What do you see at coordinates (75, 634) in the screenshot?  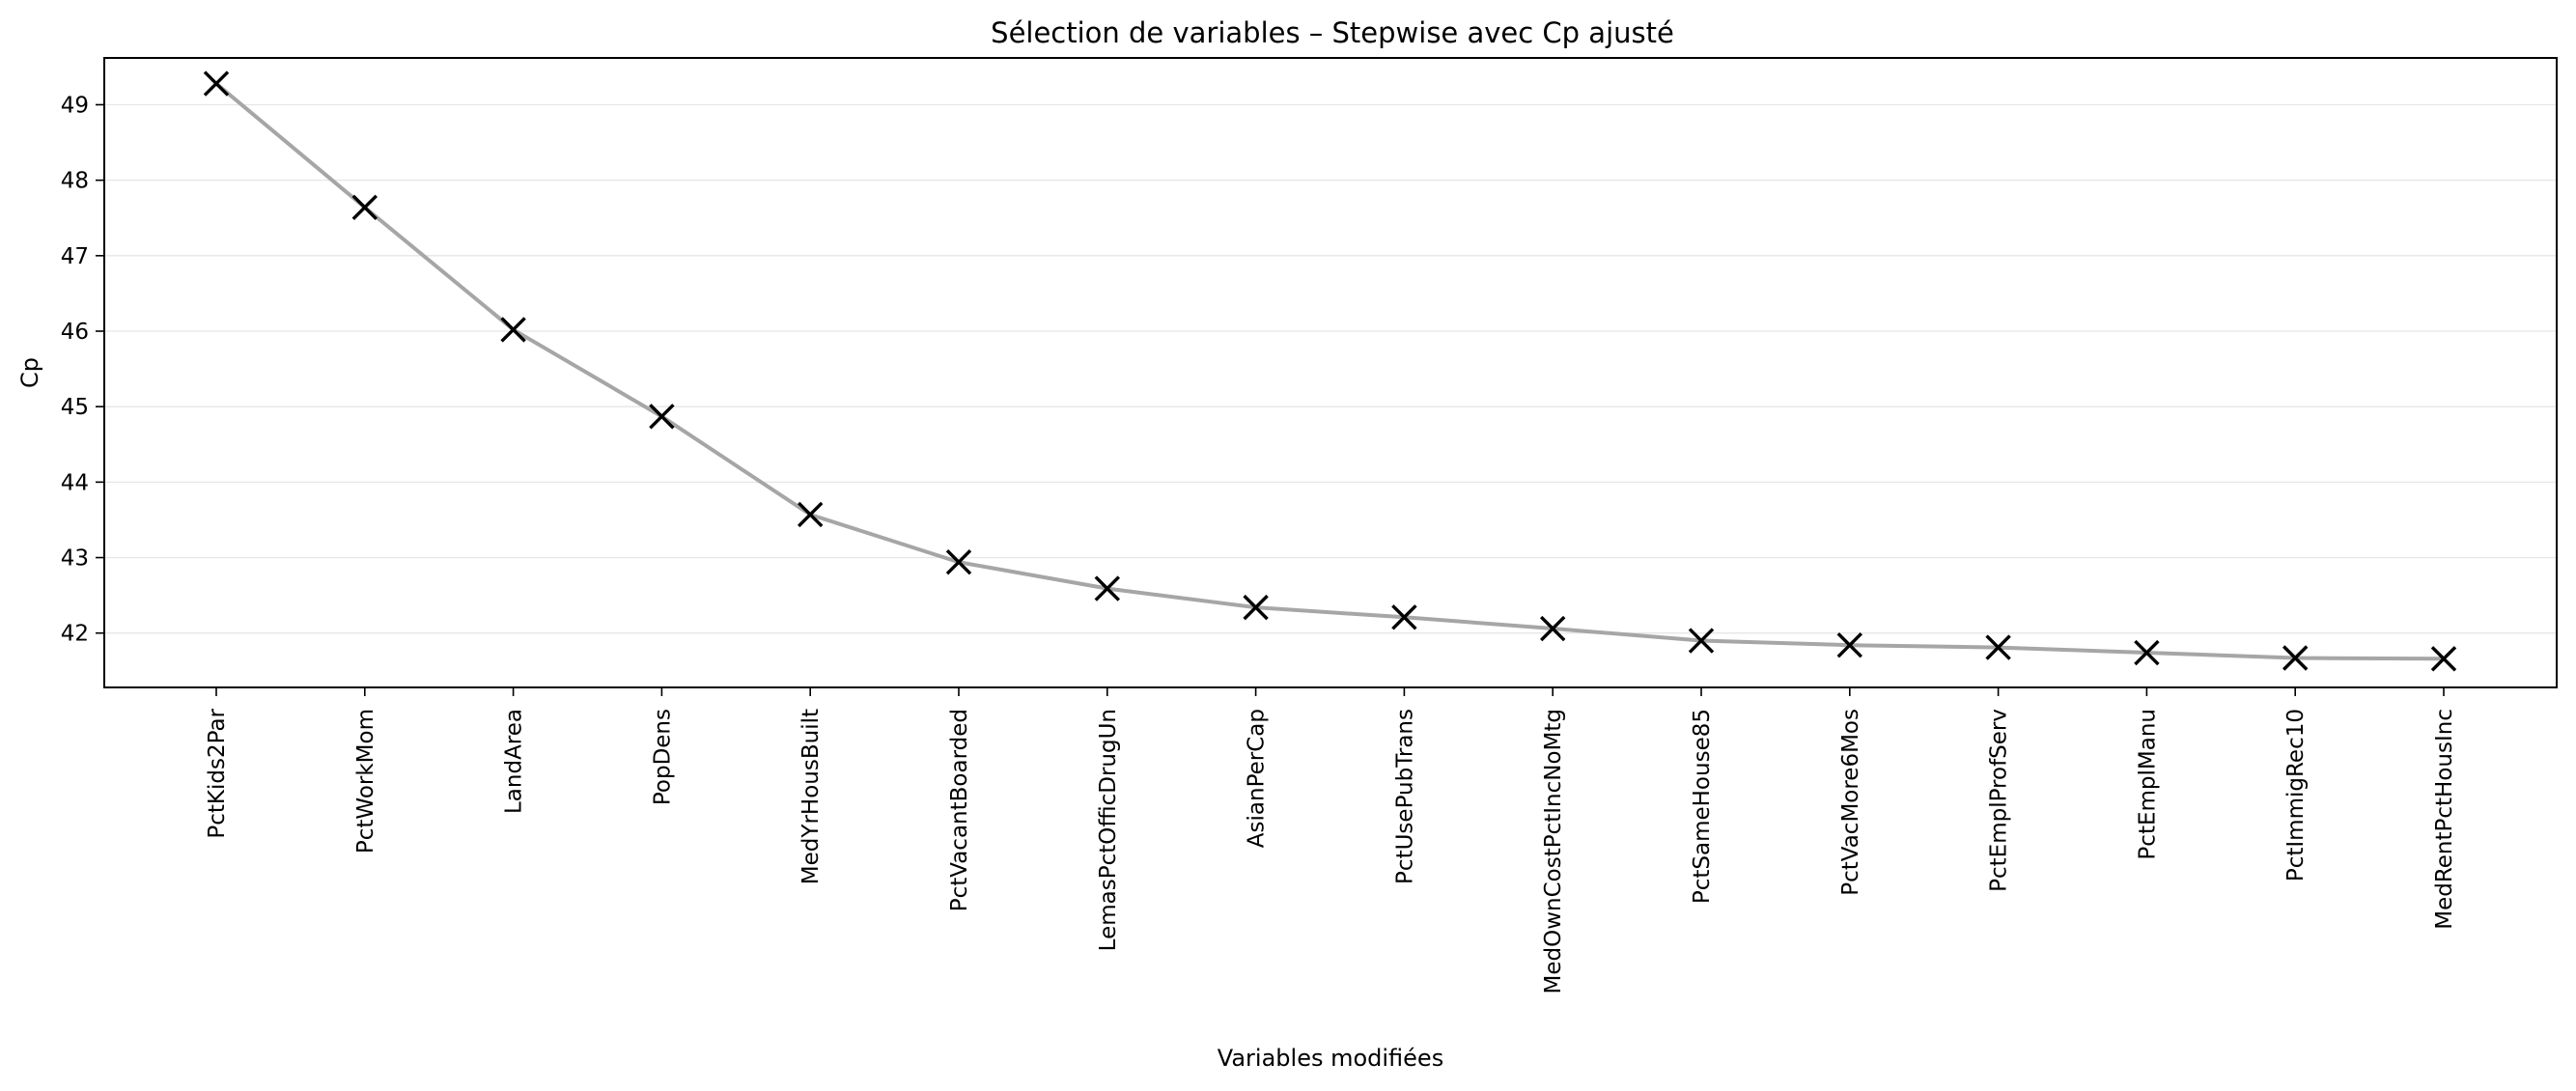 I see `y-tick-label: 42` at bounding box center [75, 634].